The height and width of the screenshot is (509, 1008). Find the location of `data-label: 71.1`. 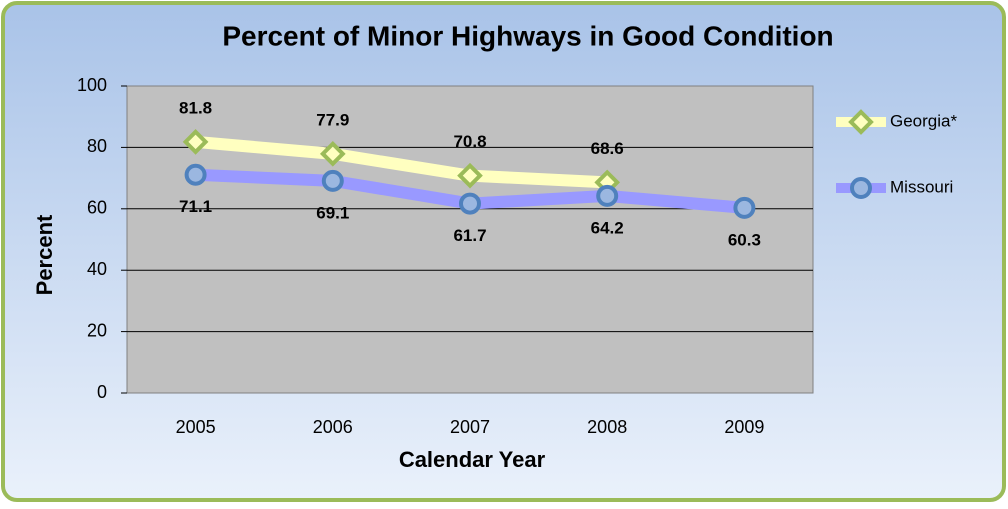

data-label: 71.1 is located at coordinates (195, 206).